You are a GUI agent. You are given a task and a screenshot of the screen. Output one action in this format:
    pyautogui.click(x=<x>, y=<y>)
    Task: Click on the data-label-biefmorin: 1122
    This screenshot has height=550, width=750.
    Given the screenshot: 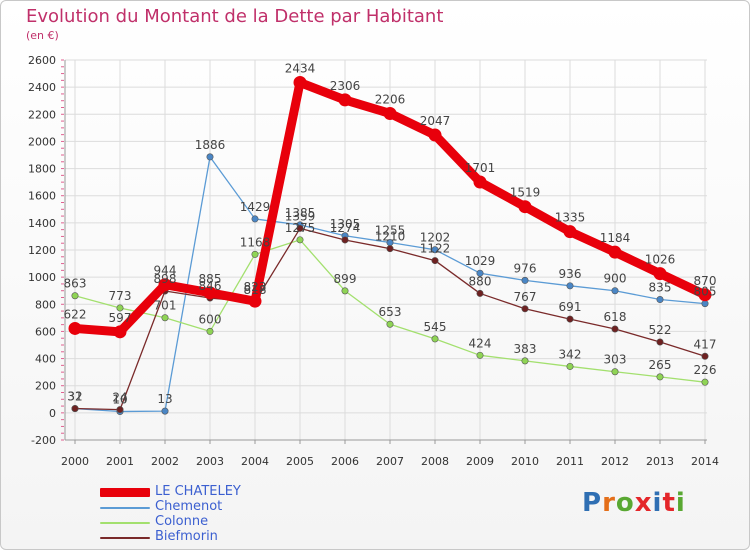 What is the action you would take?
    pyautogui.click(x=435, y=249)
    